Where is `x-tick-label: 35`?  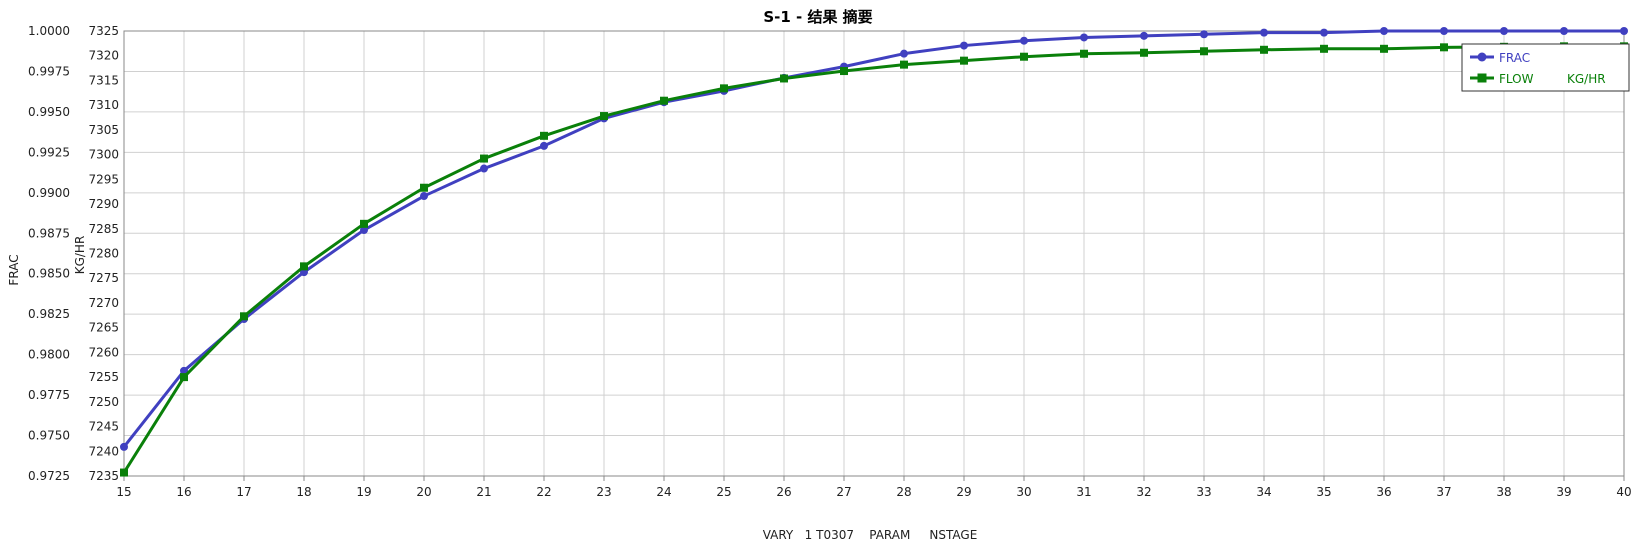 x-tick-label: 35 is located at coordinates (1323, 492).